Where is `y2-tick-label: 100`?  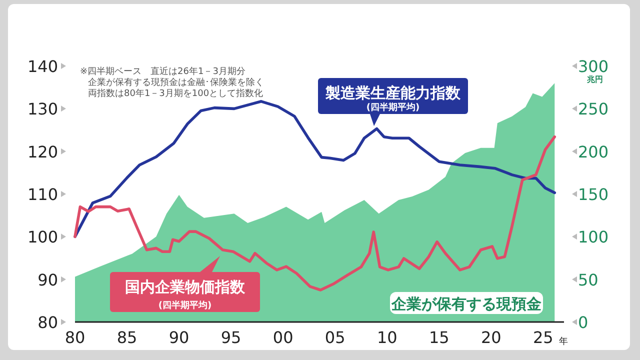 y2-tick-label: 100 is located at coordinates (593, 237).